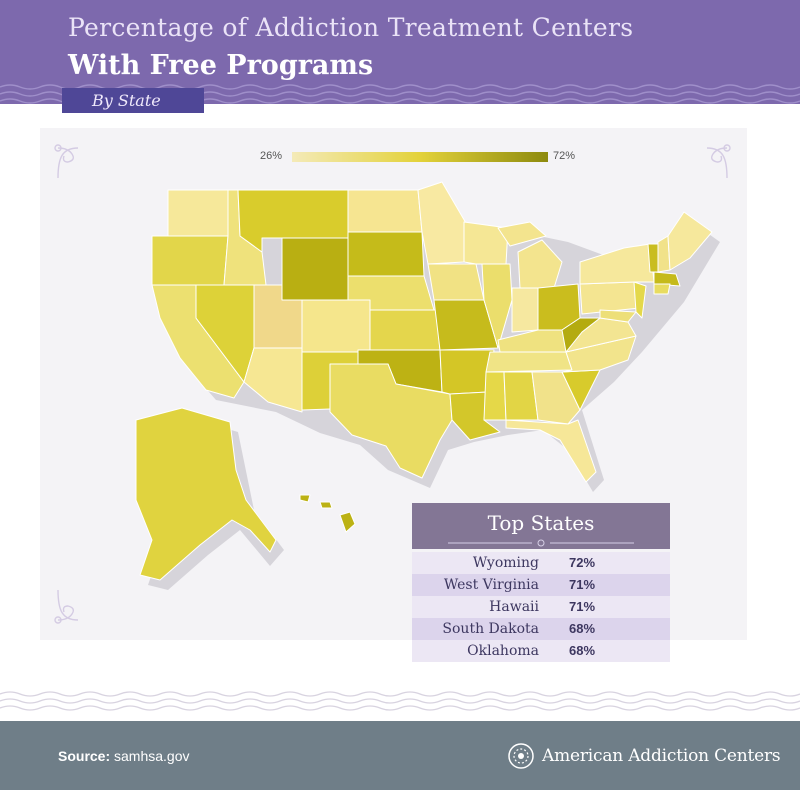 Image resolution: width=800 pixels, height=790 pixels. Describe the element at coordinates (420, 157) in the screenshot. I see `legend-gradient-bar` at that location.